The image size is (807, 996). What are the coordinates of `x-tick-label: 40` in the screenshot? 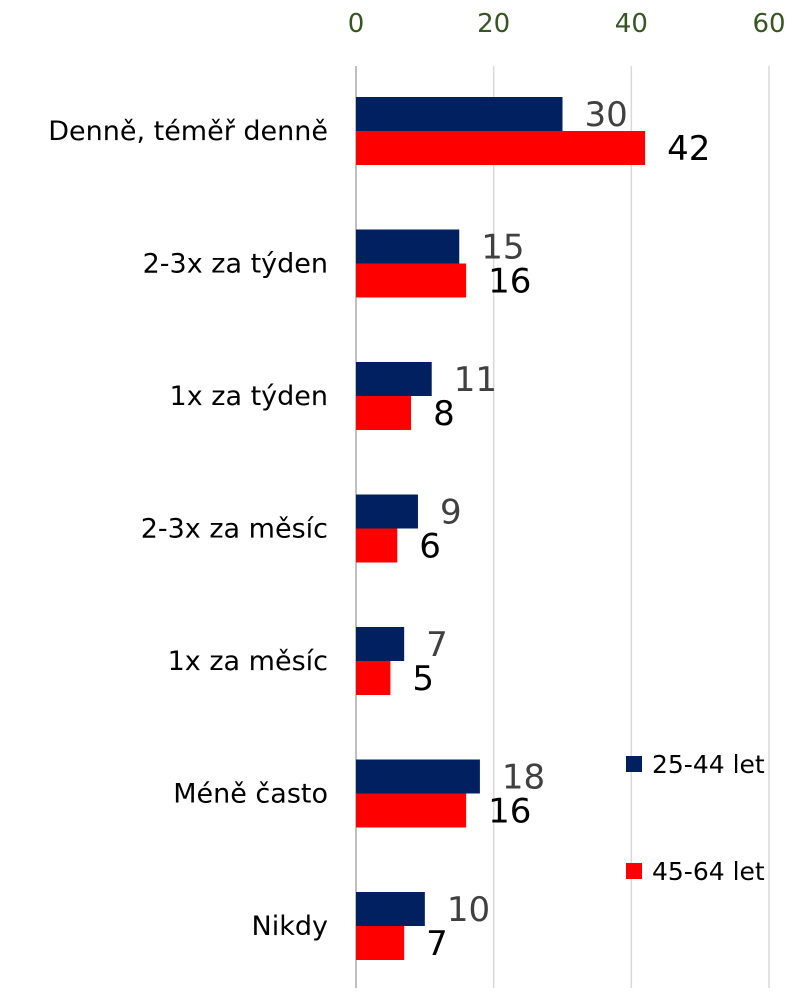 It's located at (631, 24).